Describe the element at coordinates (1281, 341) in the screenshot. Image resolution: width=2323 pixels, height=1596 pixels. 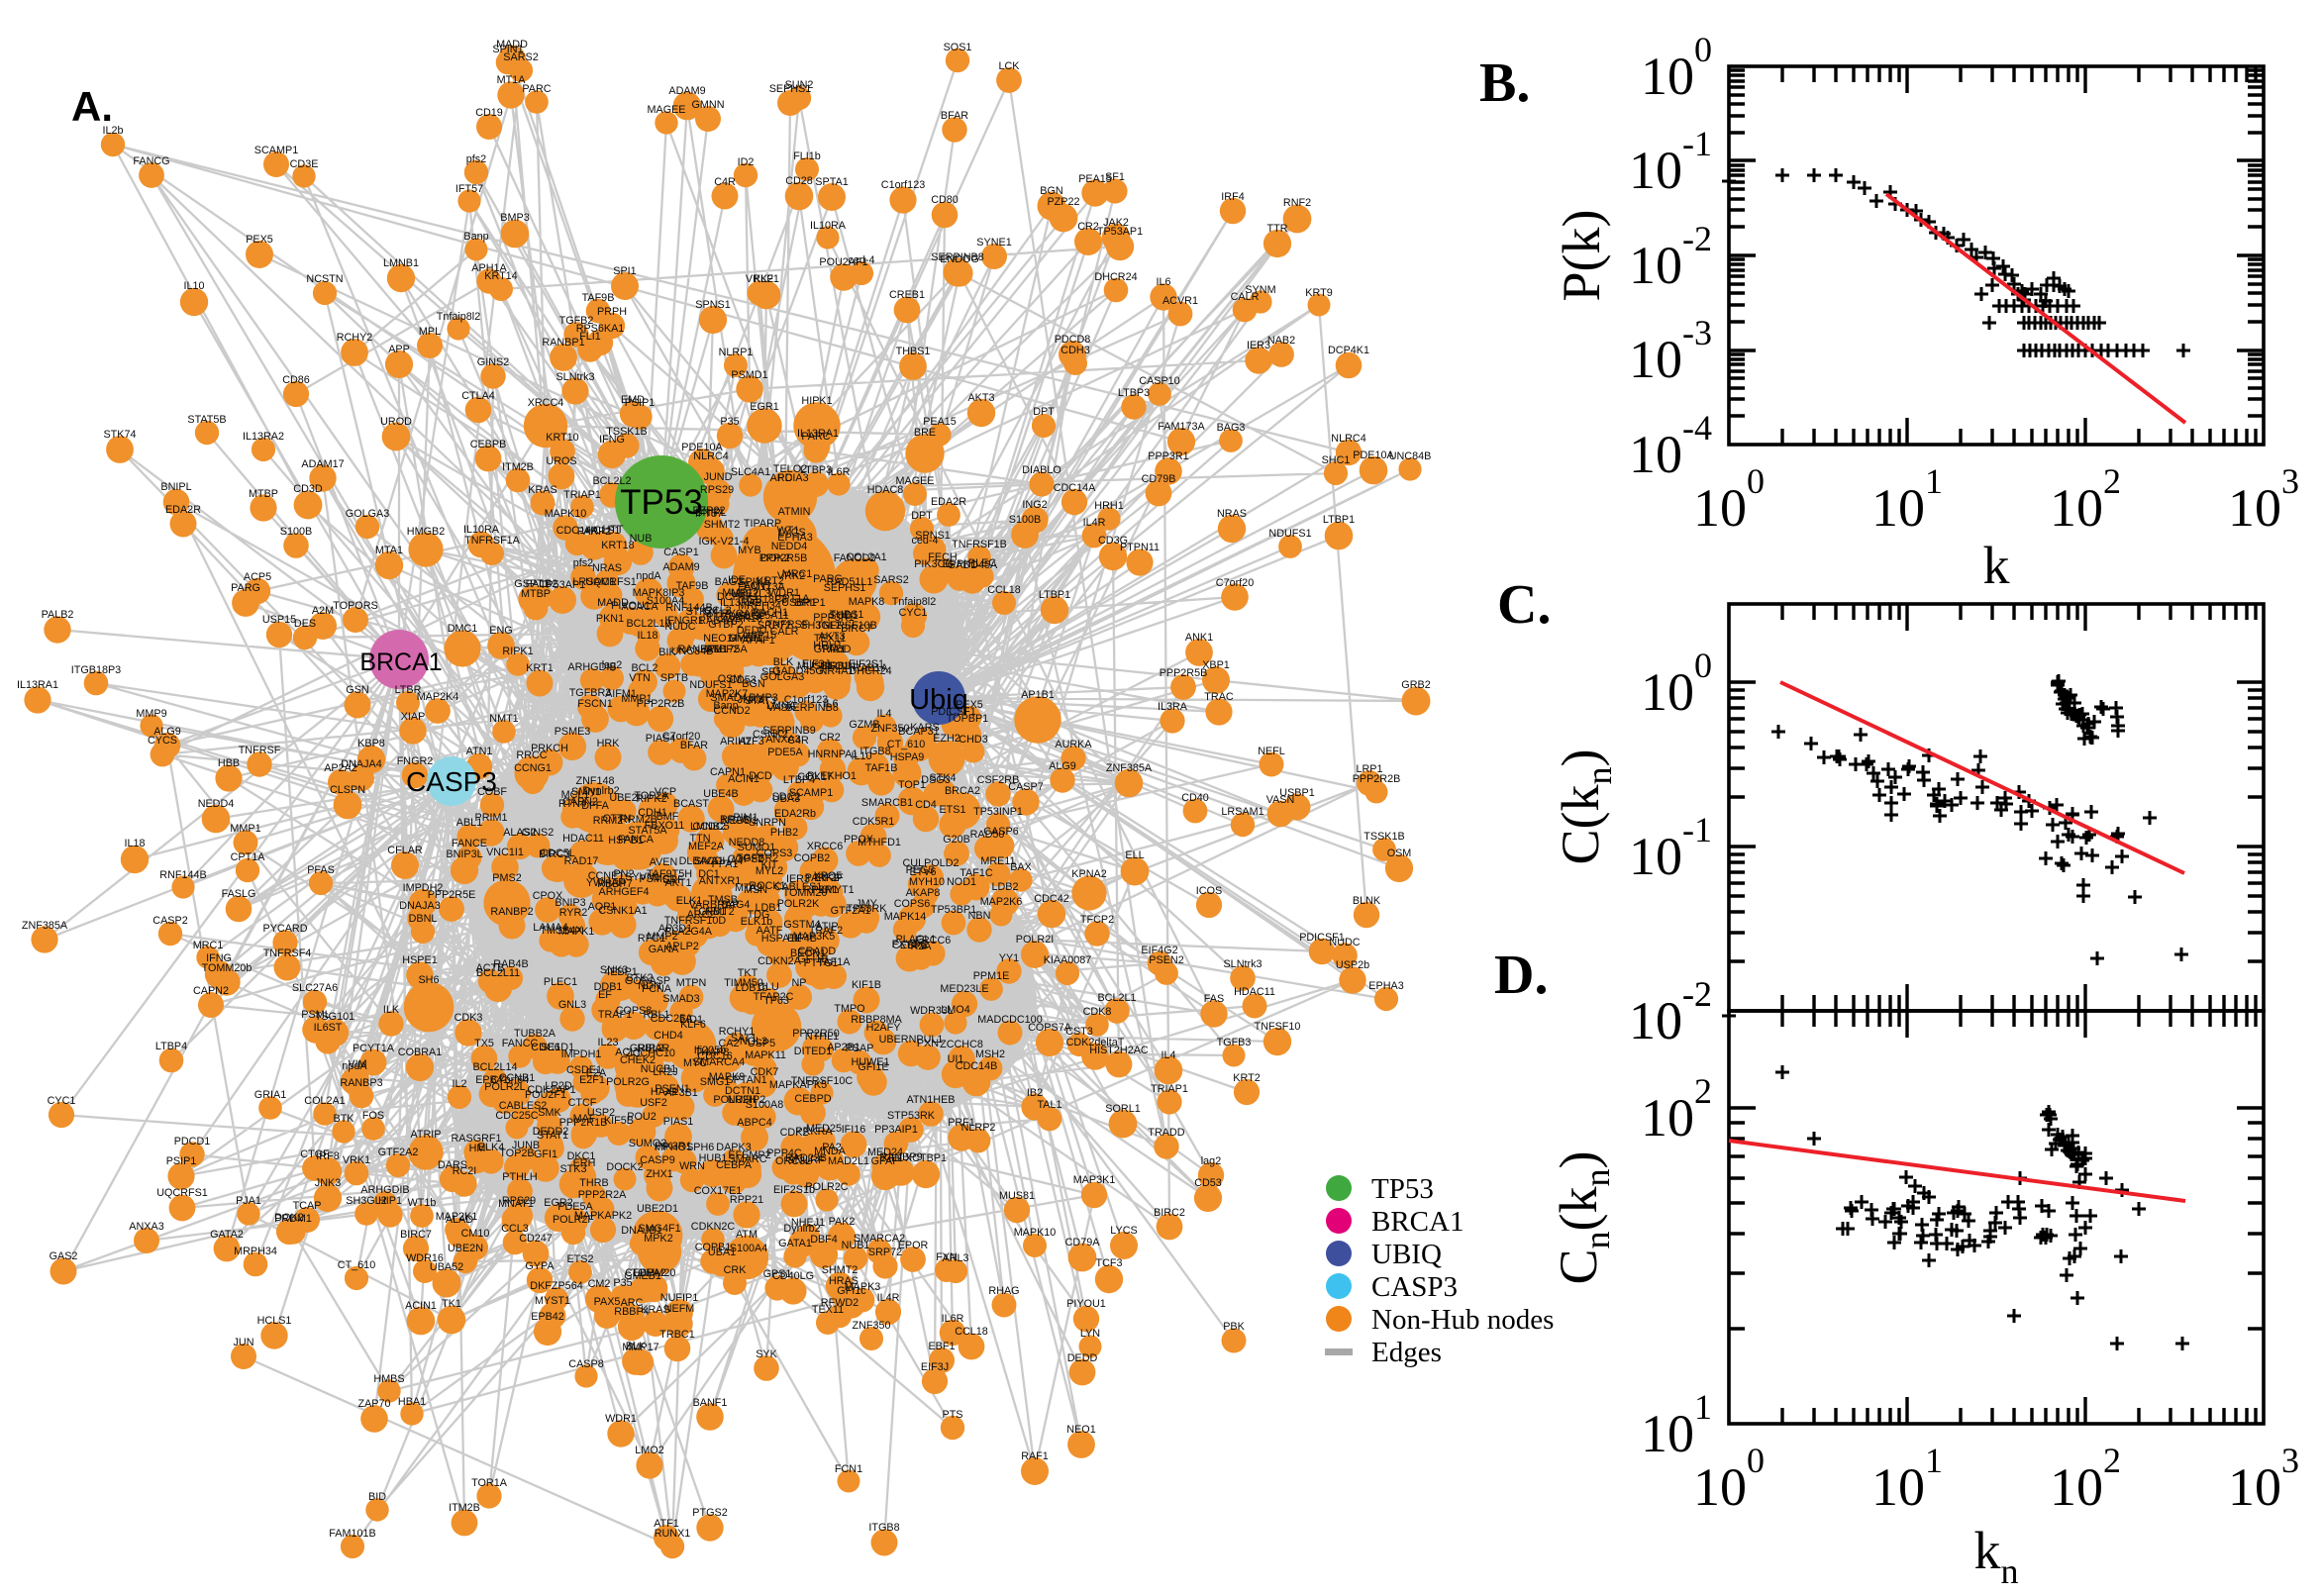
I see `svg-text: NAB2` at that location.